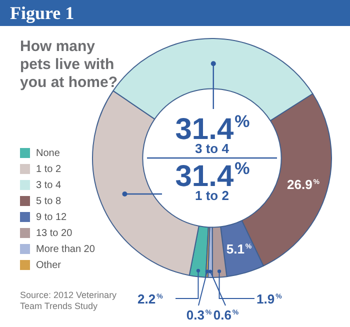 The width and height of the screenshot is (350, 327). I want to click on source-note: Source: 2012 Veterinary Team Trends Study, so click(69, 301).